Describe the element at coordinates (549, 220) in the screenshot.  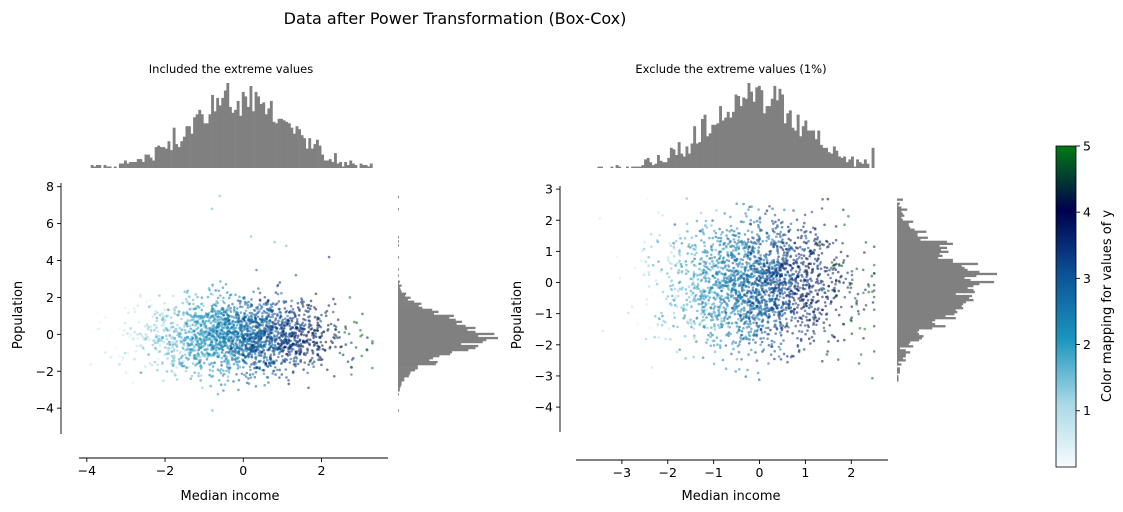
I see `y-tick-label: 2` at that location.